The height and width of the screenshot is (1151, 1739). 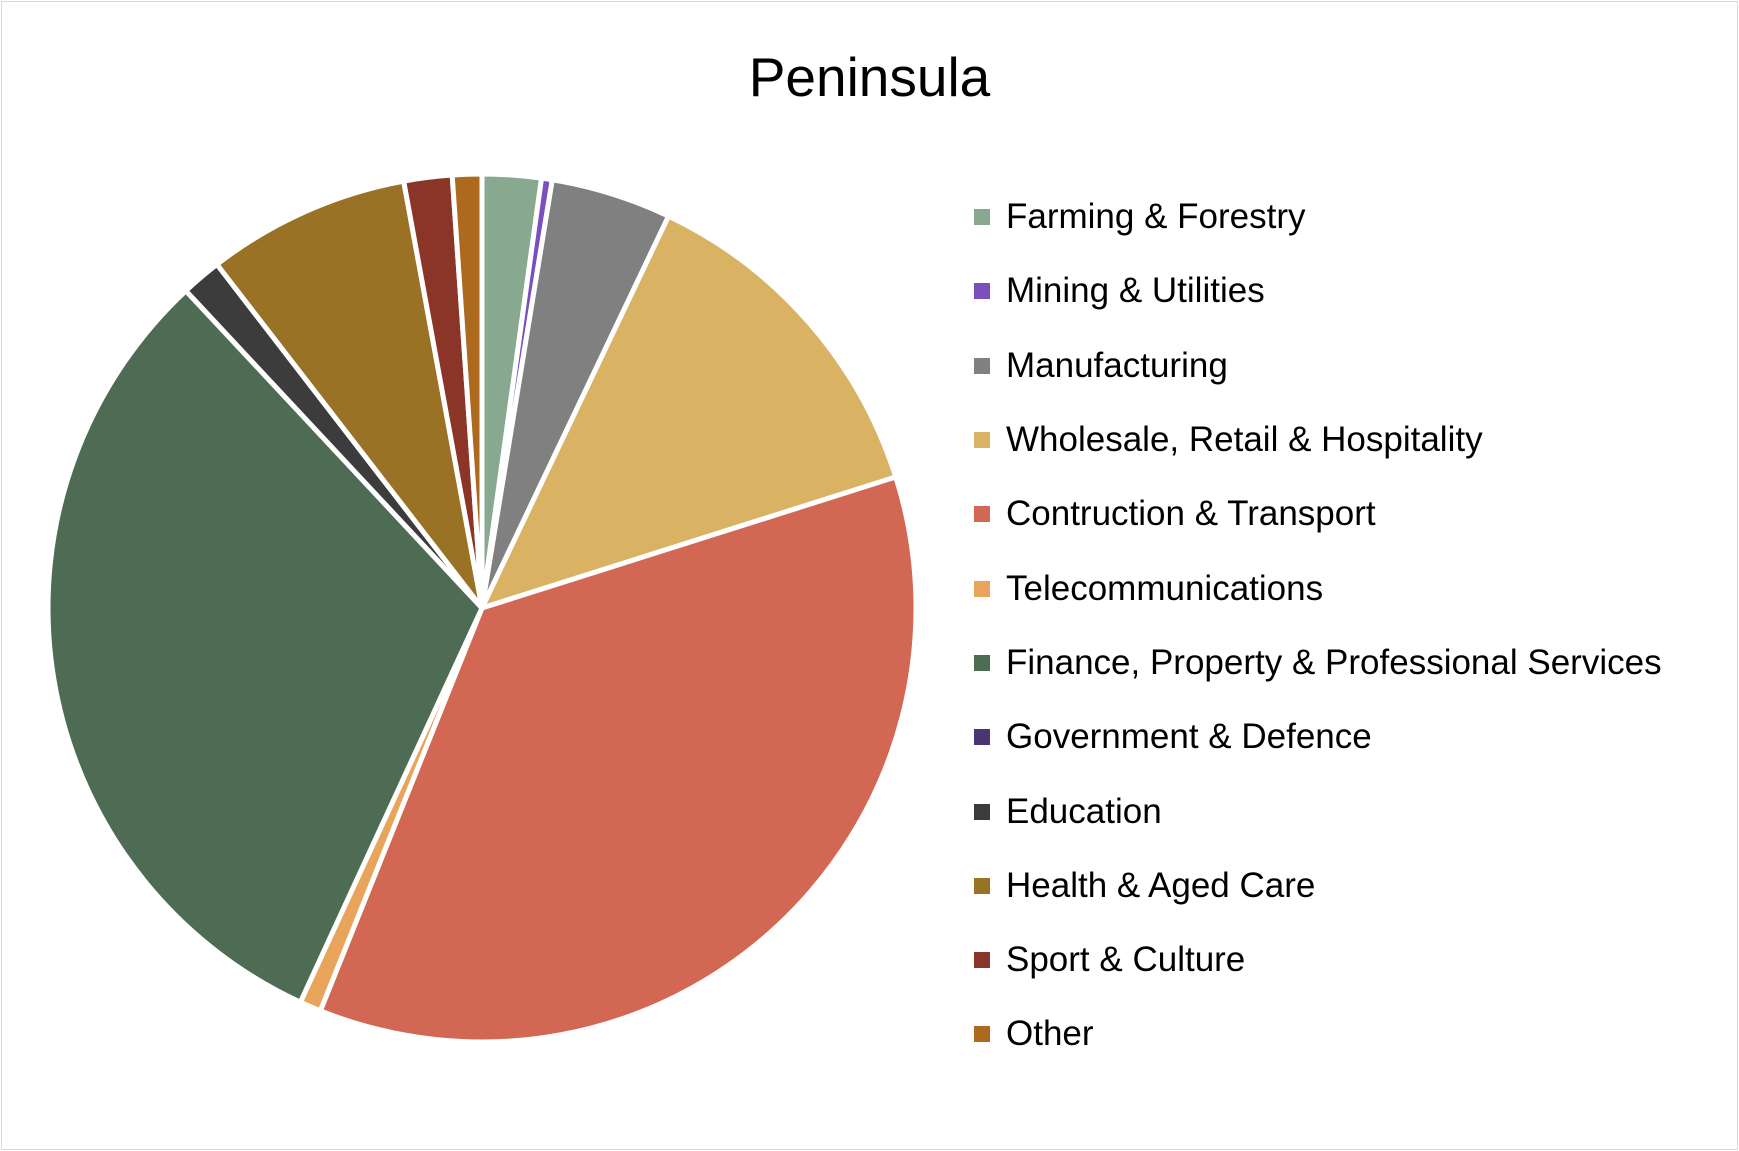 I want to click on legend-label: Contruction & Transport, so click(x=1191, y=514).